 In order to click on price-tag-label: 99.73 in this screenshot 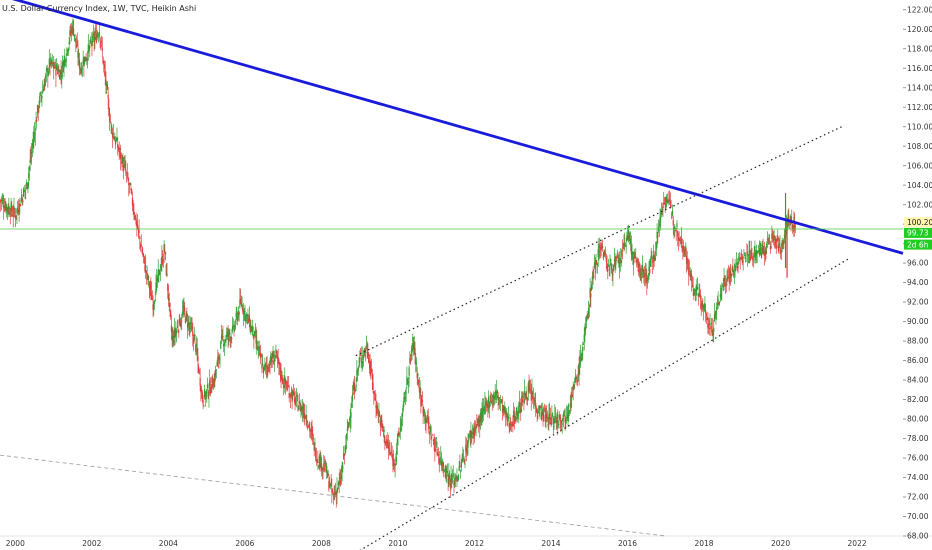, I will do `click(918, 233)`.